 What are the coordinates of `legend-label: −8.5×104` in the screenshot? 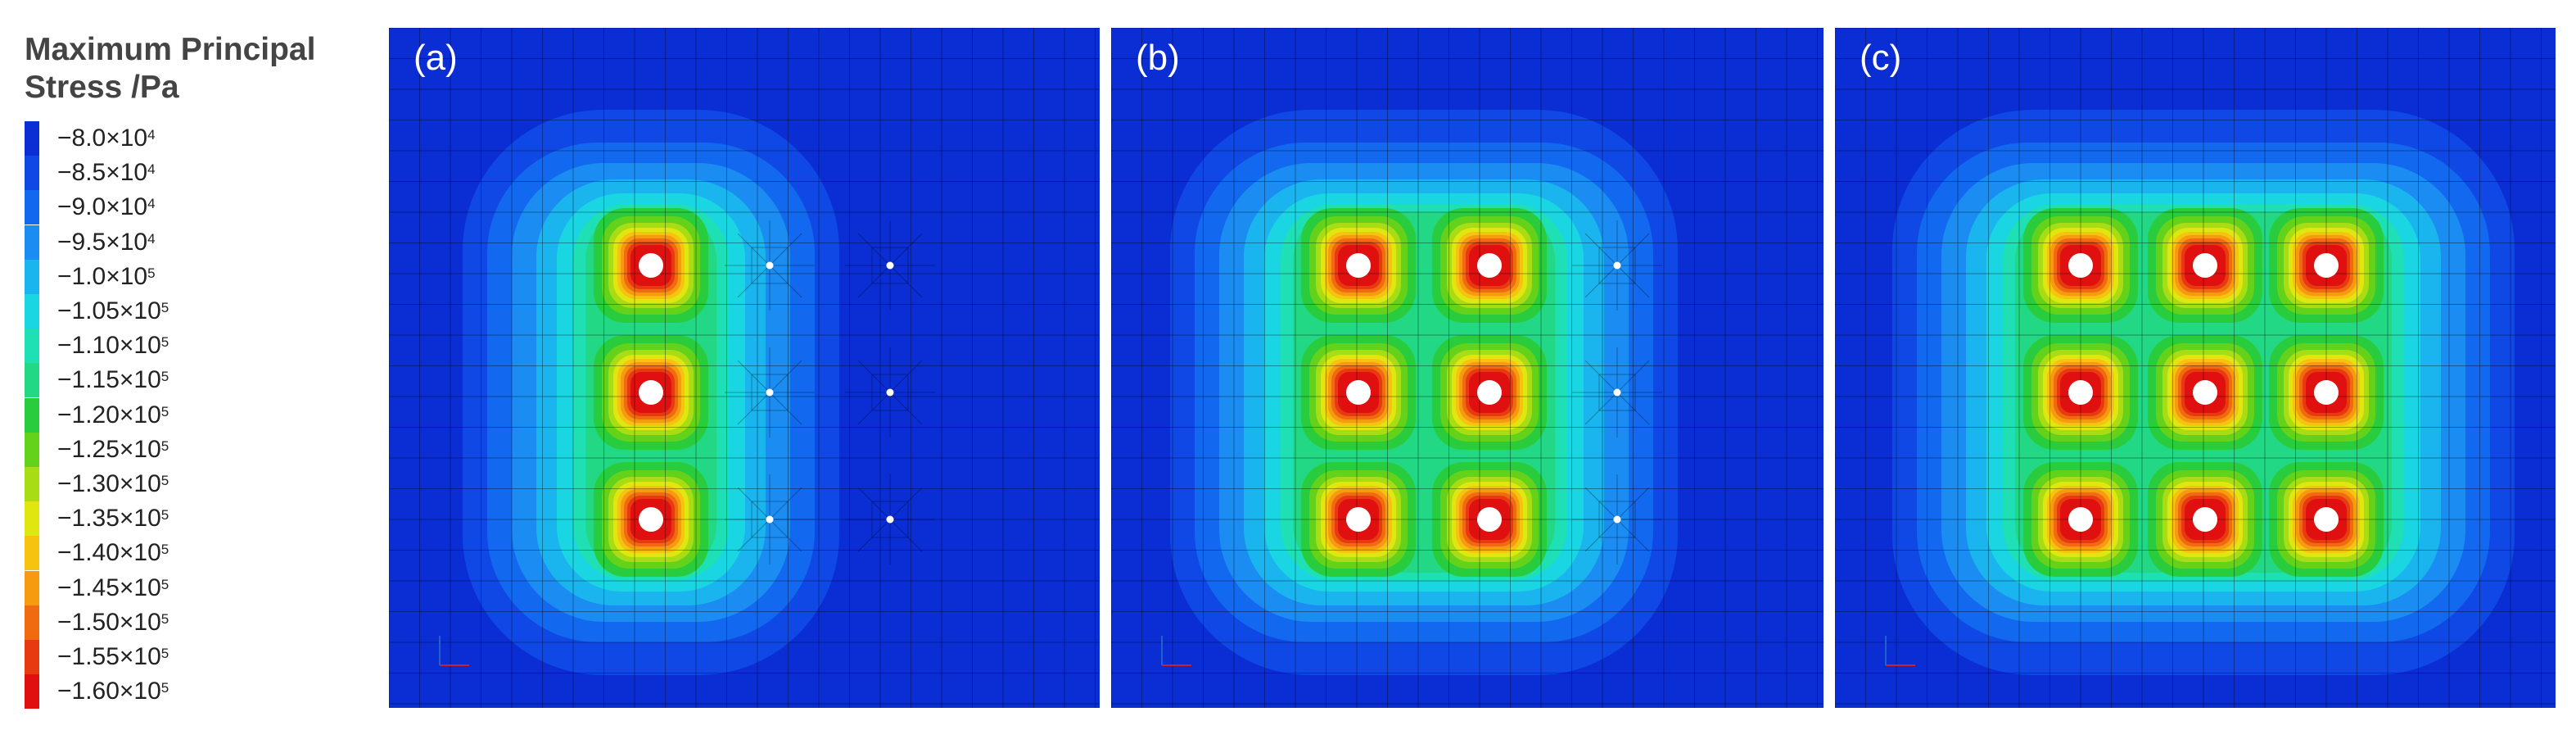 It's located at (106, 173).